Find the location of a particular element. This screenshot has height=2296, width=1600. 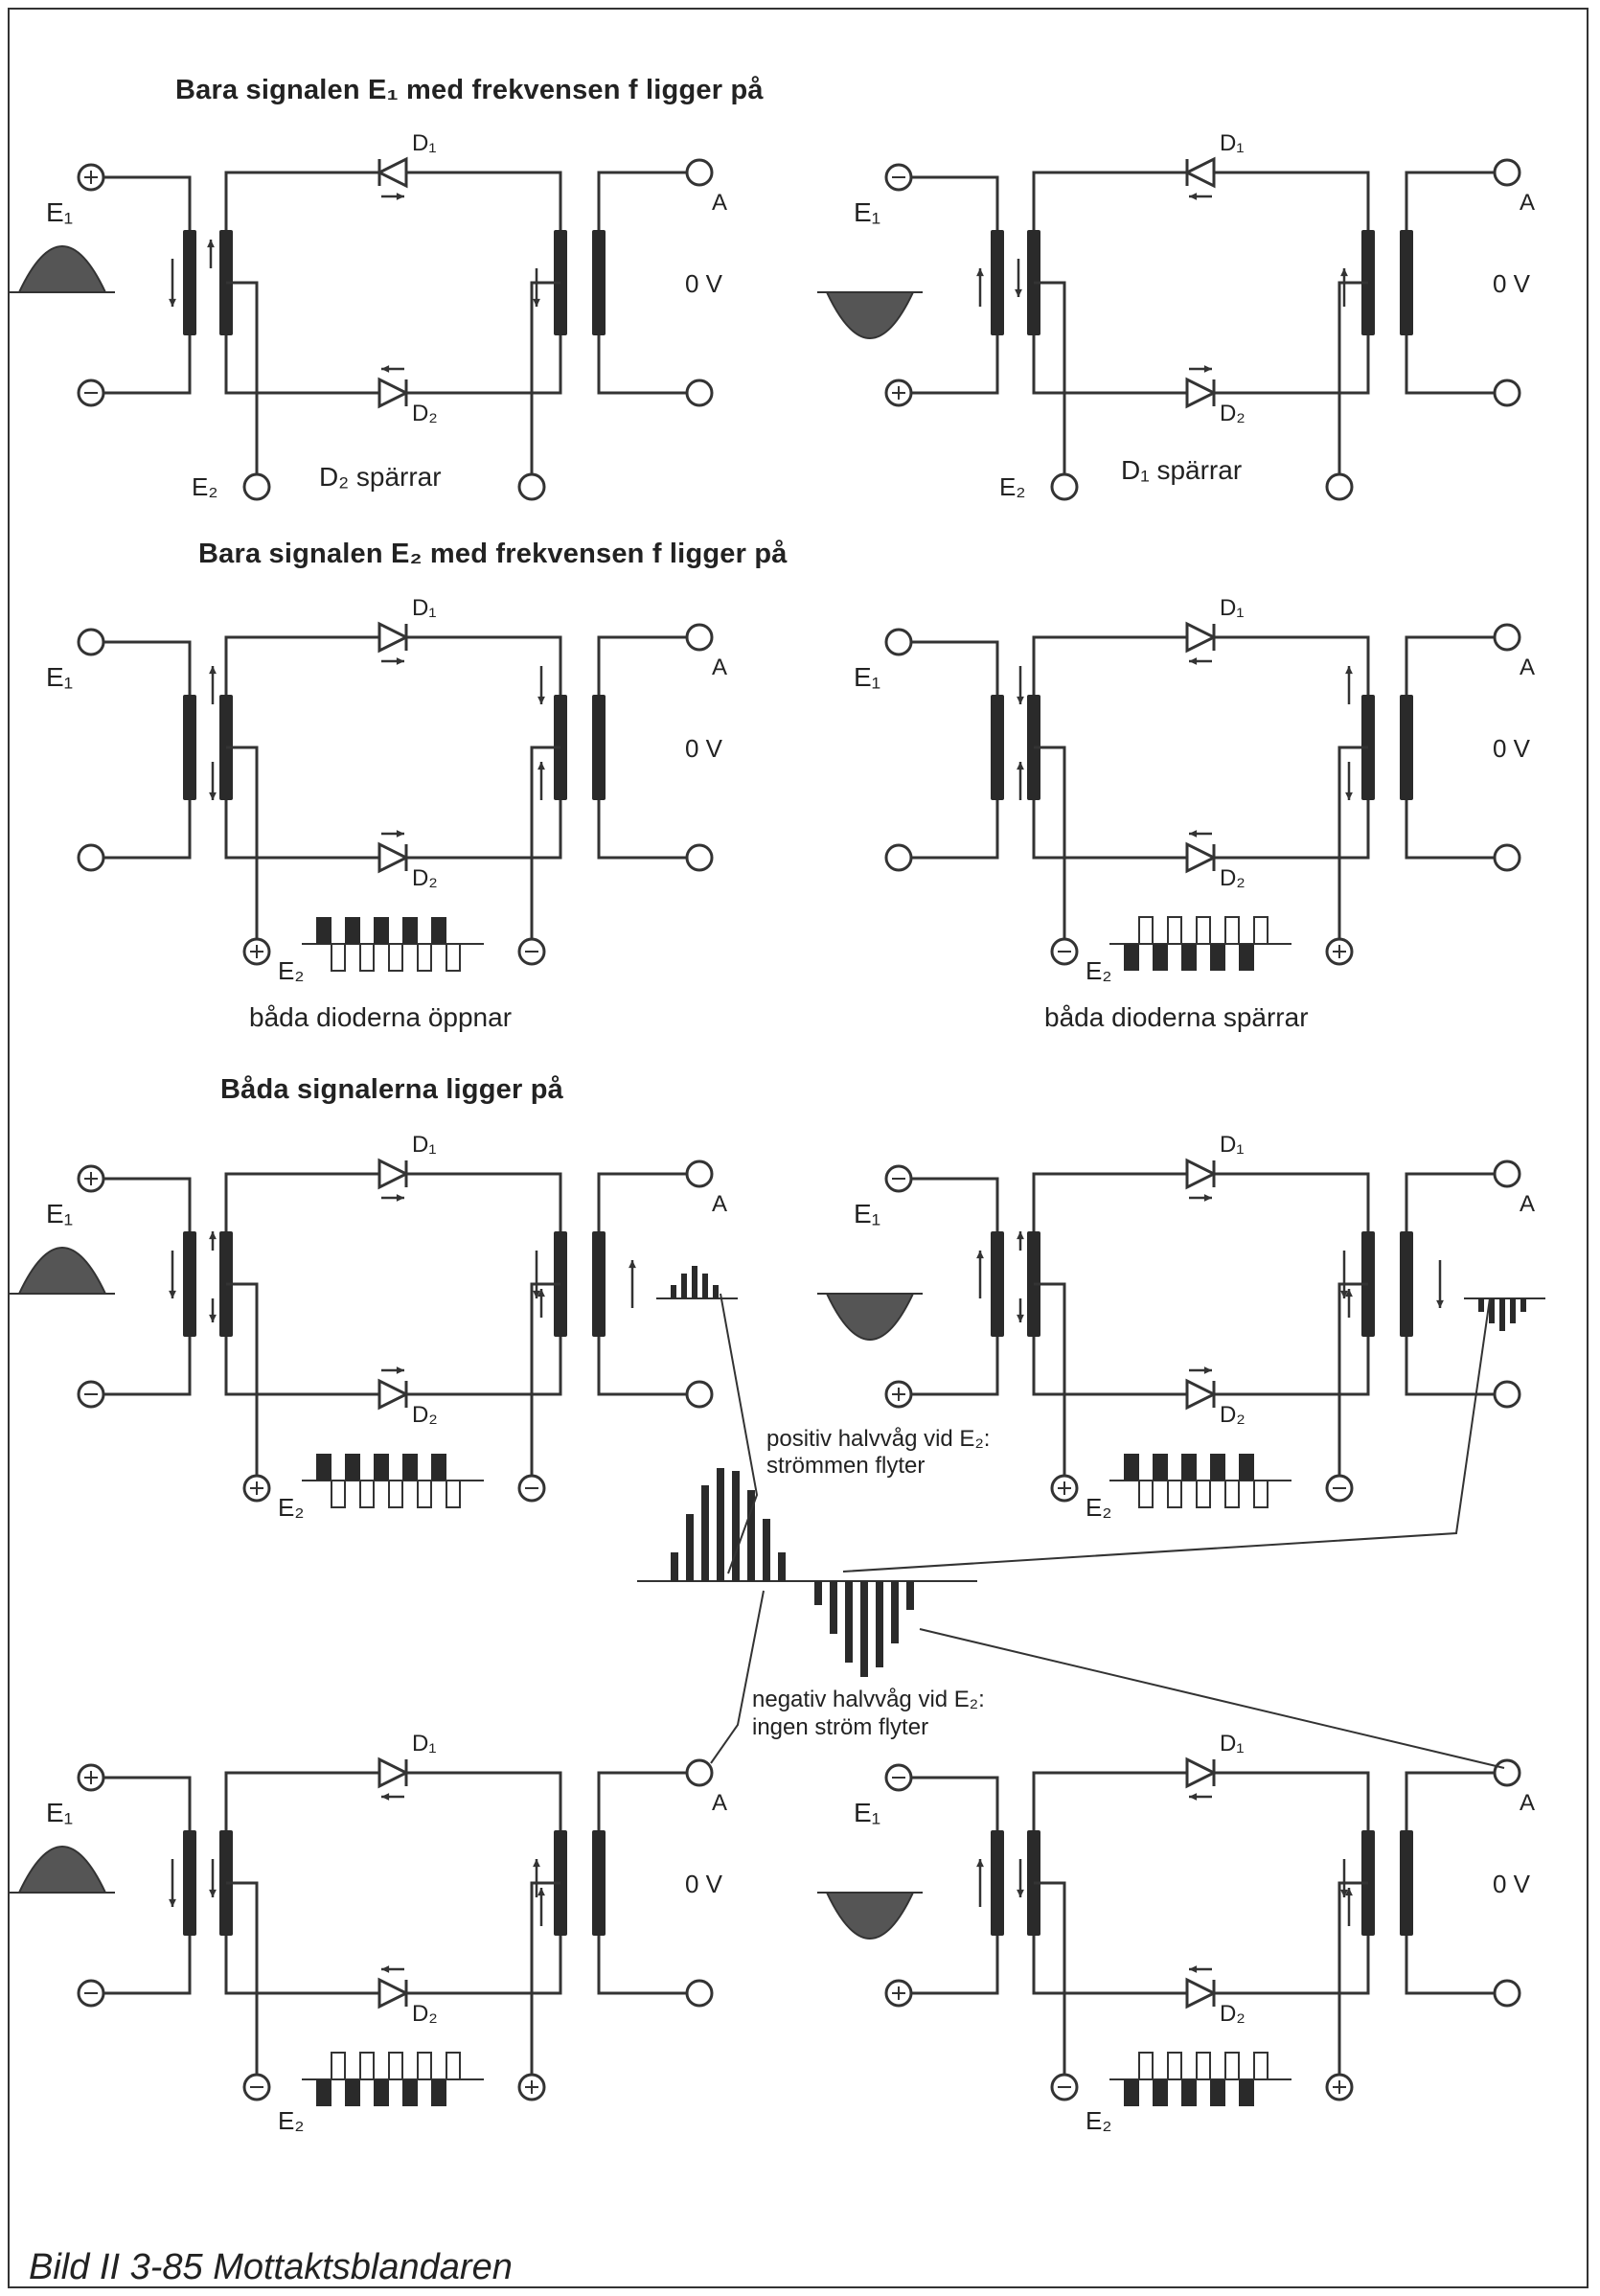

note-d1-blocks: D₁ spärrar is located at coordinates (1182, 470).